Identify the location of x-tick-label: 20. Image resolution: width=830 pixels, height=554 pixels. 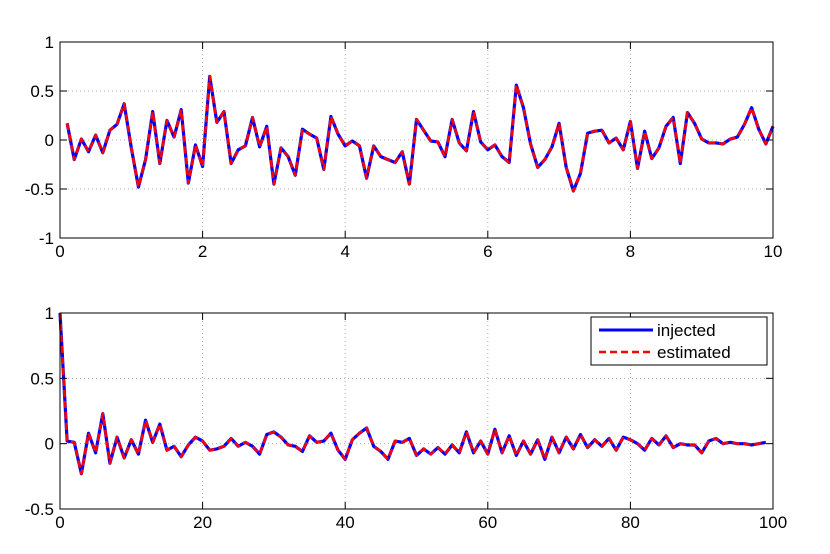
(202, 522).